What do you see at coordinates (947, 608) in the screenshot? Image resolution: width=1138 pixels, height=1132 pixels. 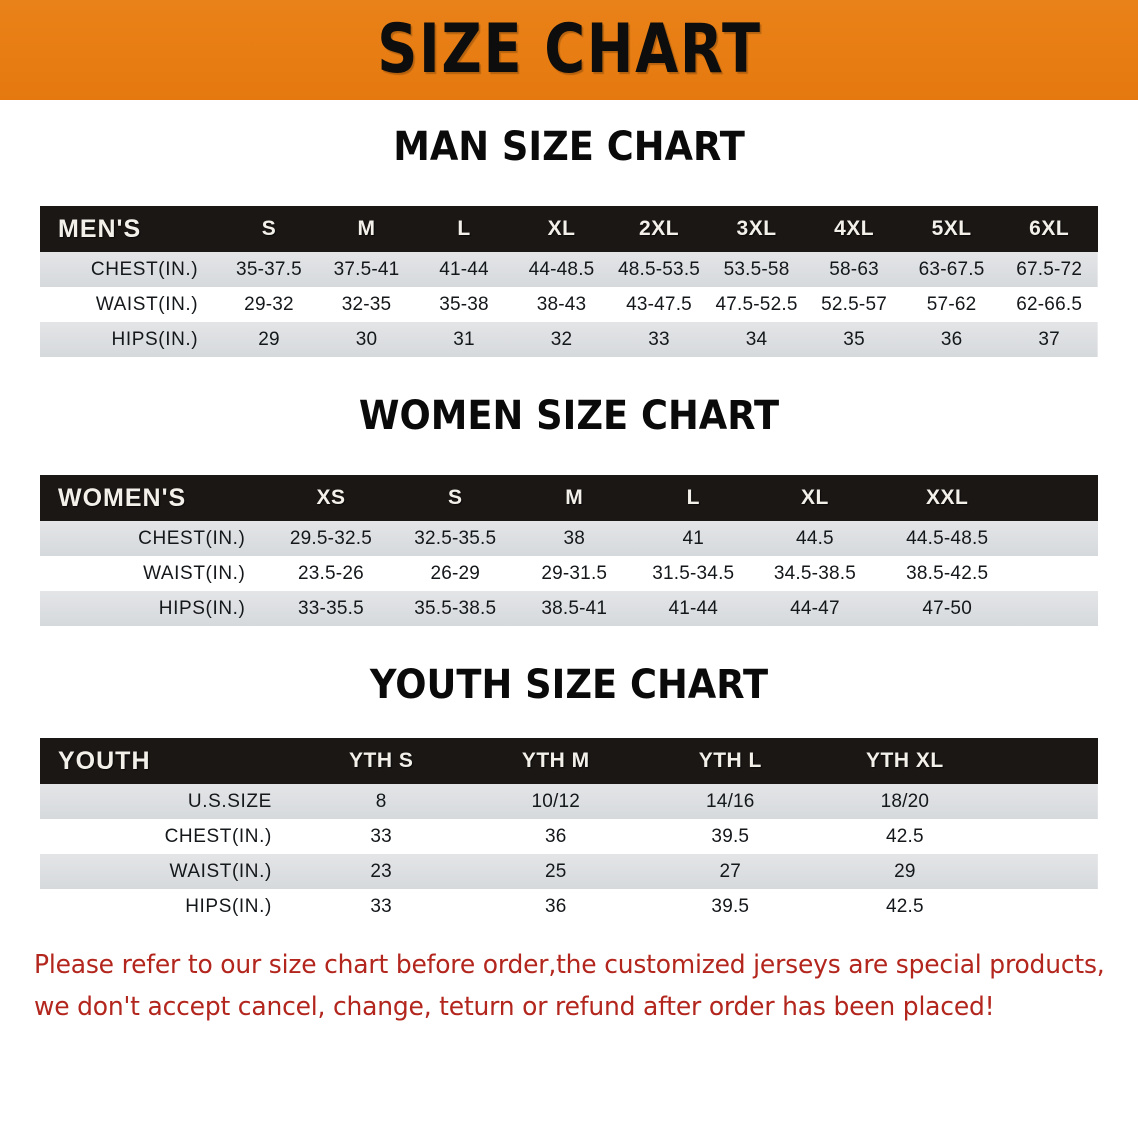 I see `women-hips-xxl: 47-50` at bounding box center [947, 608].